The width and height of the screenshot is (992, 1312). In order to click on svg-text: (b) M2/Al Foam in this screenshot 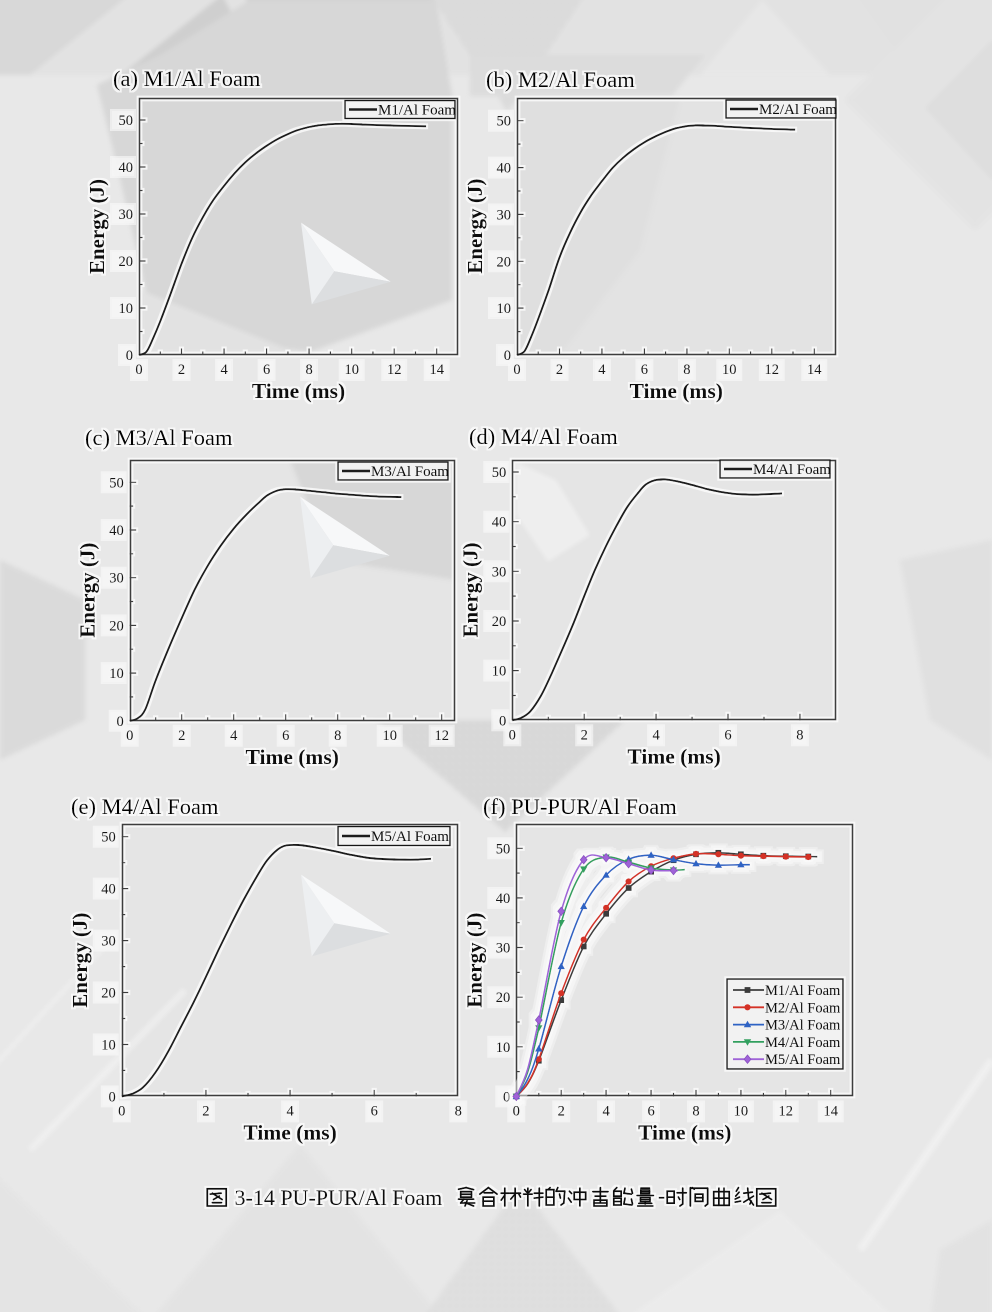, I will do `click(560, 79)`.